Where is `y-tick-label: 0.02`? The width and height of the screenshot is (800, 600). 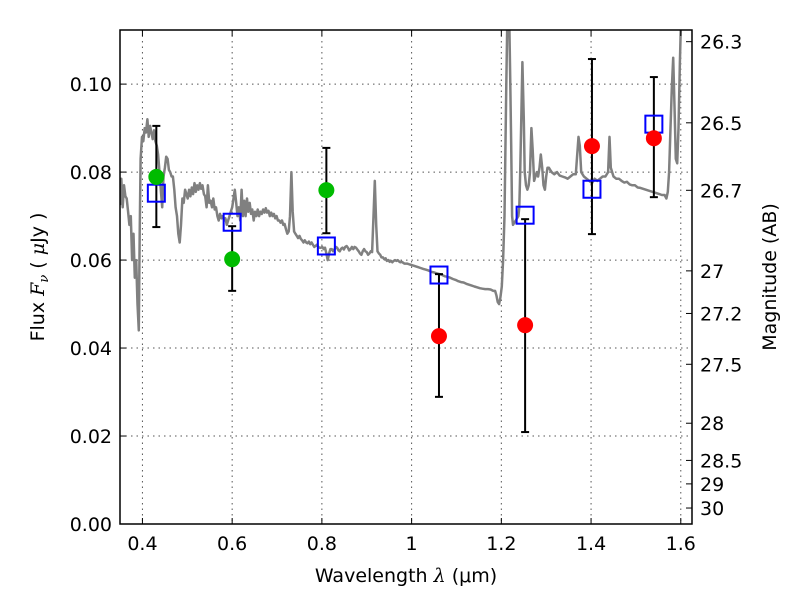
y-tick-label: 0.02 is located at coordinates (91, 437).